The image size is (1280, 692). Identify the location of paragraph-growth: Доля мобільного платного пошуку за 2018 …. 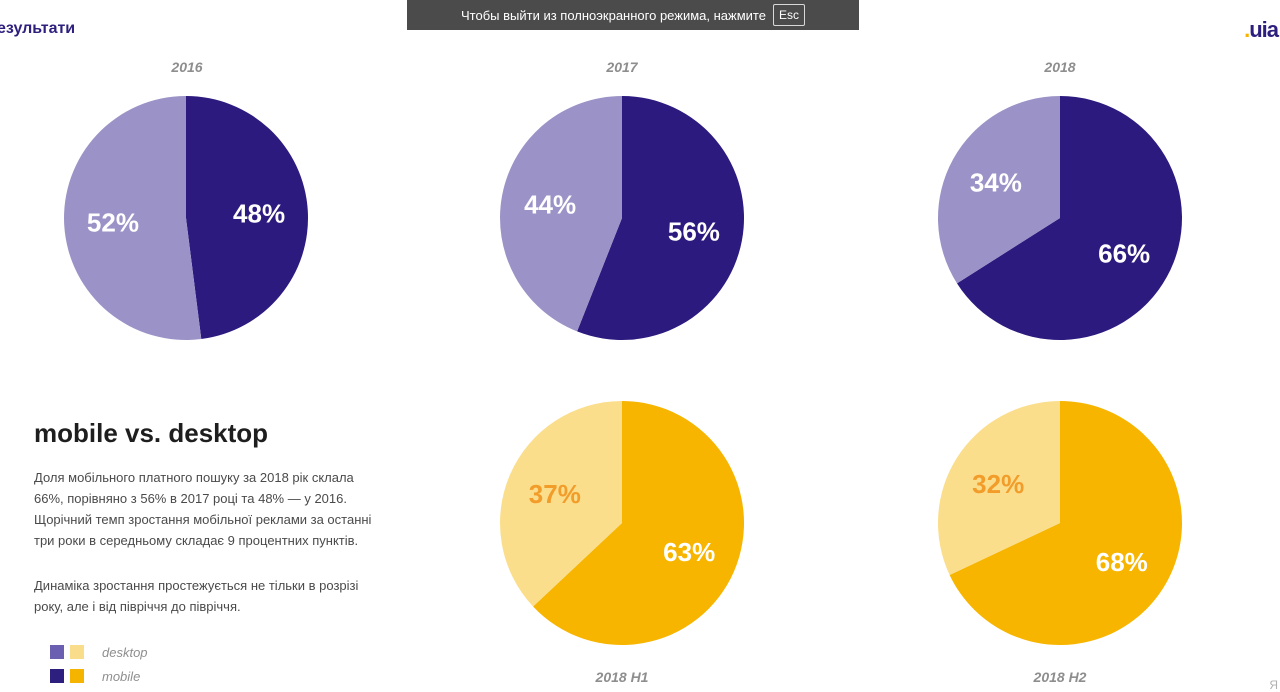
(219, 509).